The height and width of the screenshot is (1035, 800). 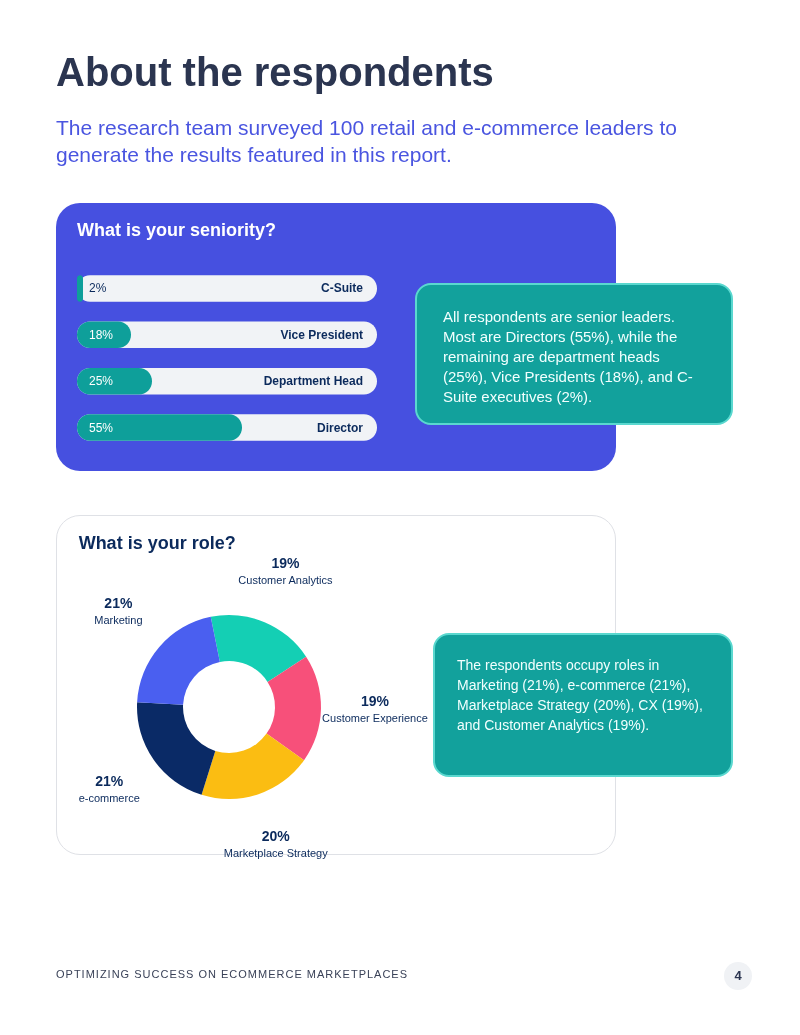 What do you see at coordinates (276, 836) in the screenshot?
I see `data-label: 20%` at bounding box center [276, 836].